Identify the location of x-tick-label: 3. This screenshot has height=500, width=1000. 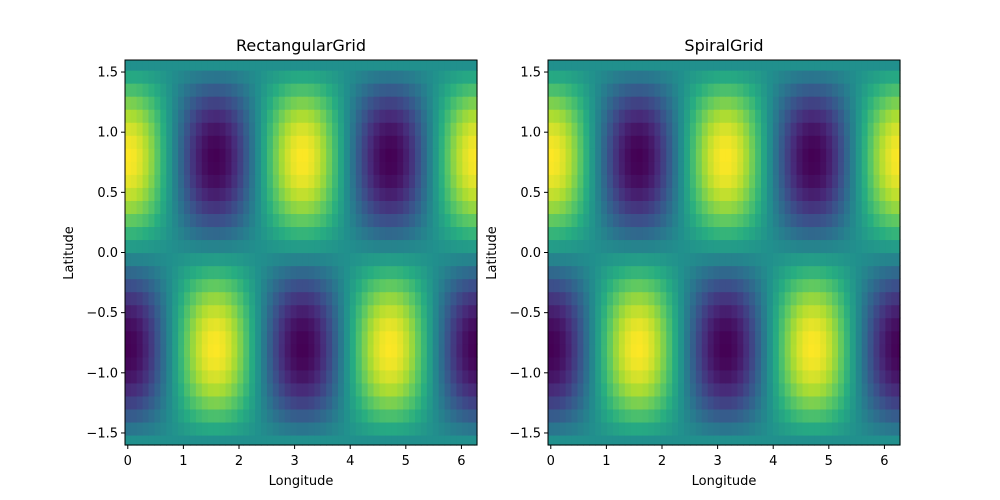
(294, 461).